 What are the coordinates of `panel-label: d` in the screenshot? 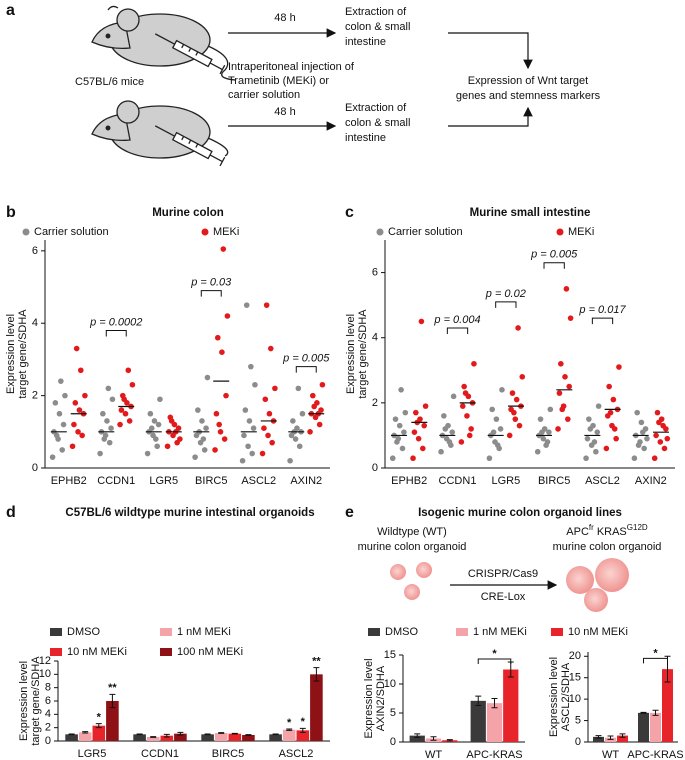 It's located at (11, 512).